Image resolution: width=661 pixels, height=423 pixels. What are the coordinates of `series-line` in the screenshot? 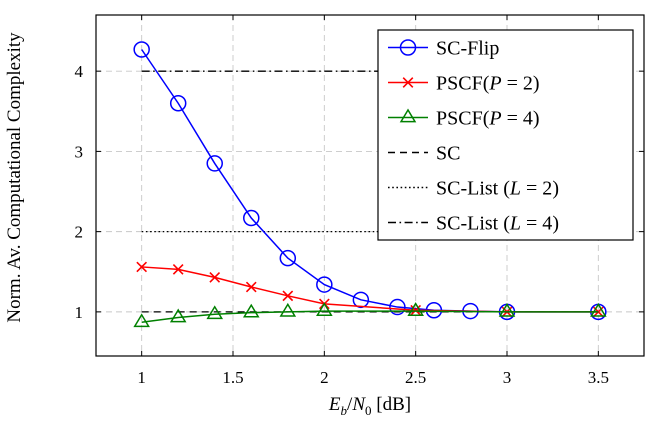 It's located at (370, 317).